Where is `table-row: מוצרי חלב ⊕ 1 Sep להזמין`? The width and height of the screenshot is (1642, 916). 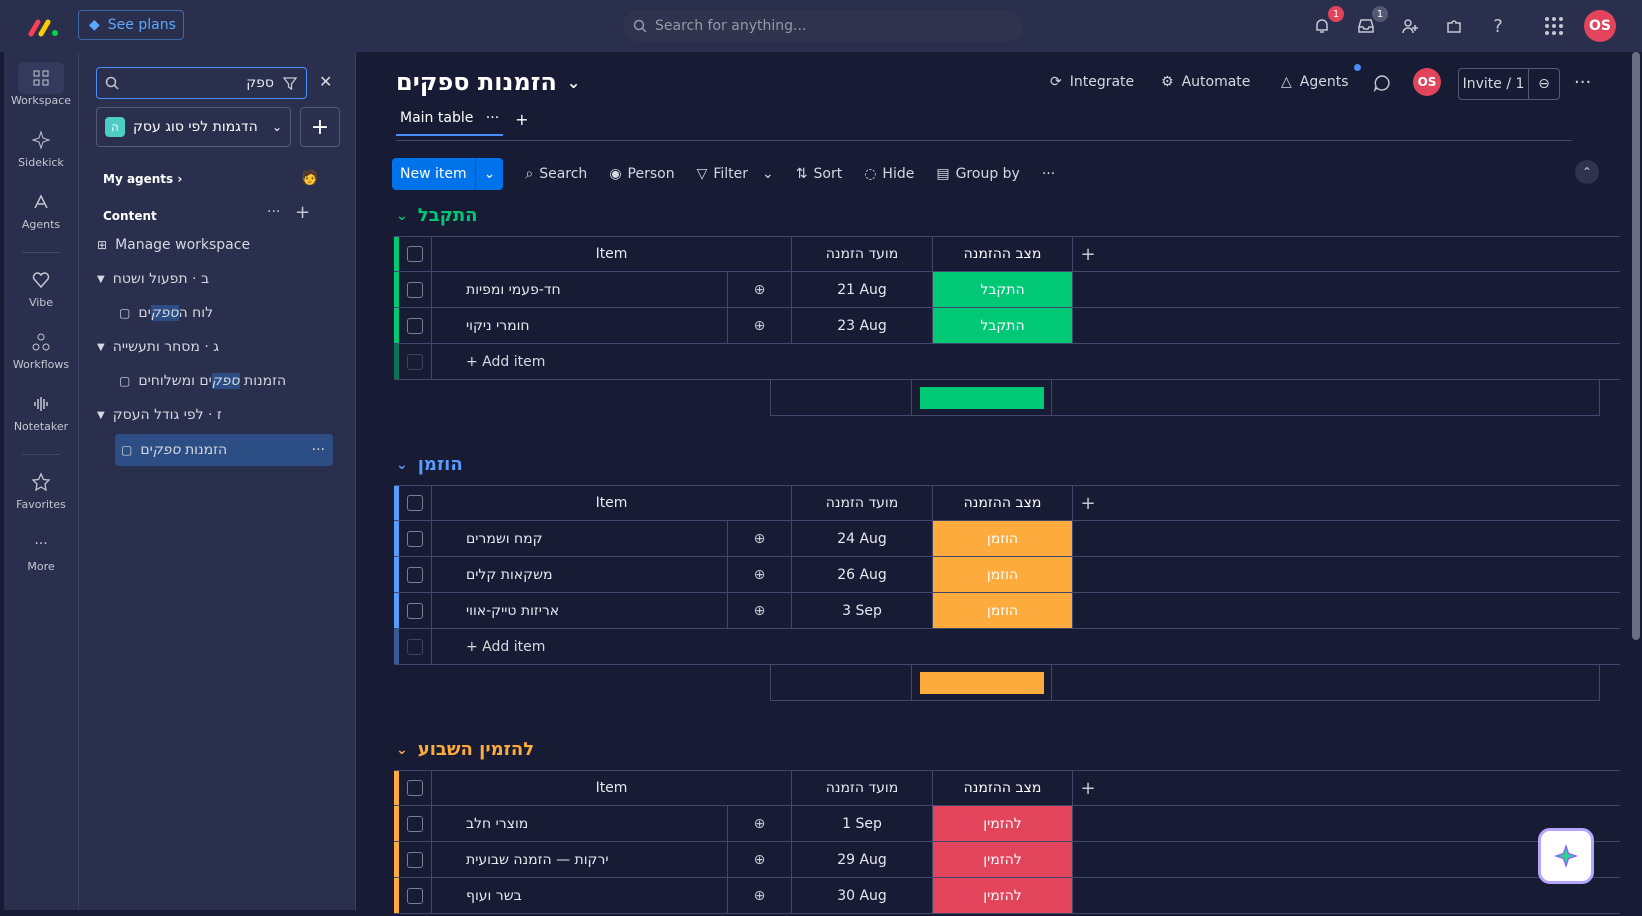
table-row: מוצרי חלב ⊕ 1 Sep להזמין is located at coordinates (1007, 824).